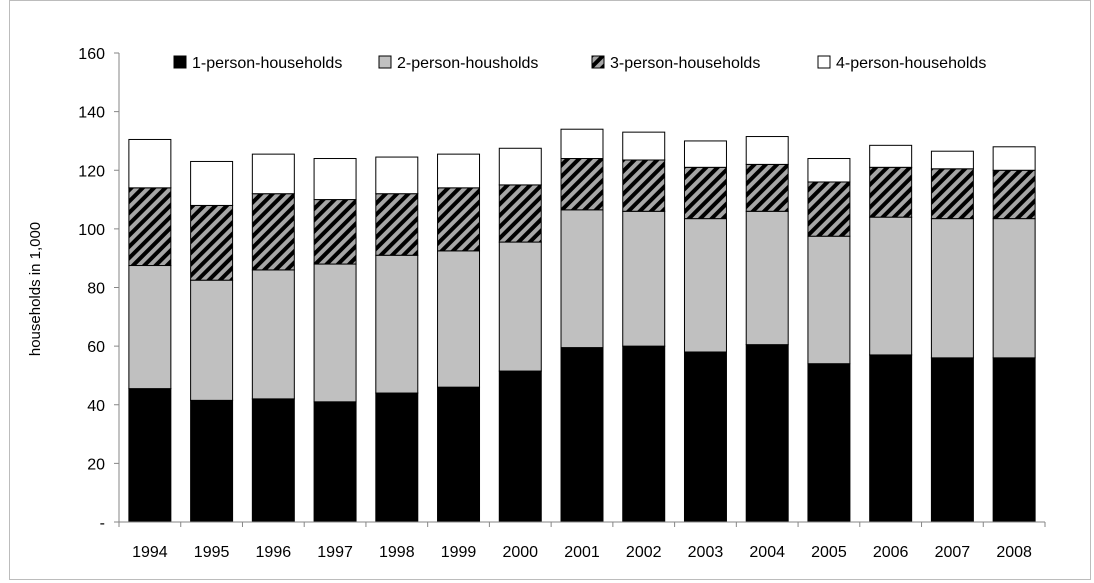  I want to click on bar-4-person-households-2002, so click(644, 146).